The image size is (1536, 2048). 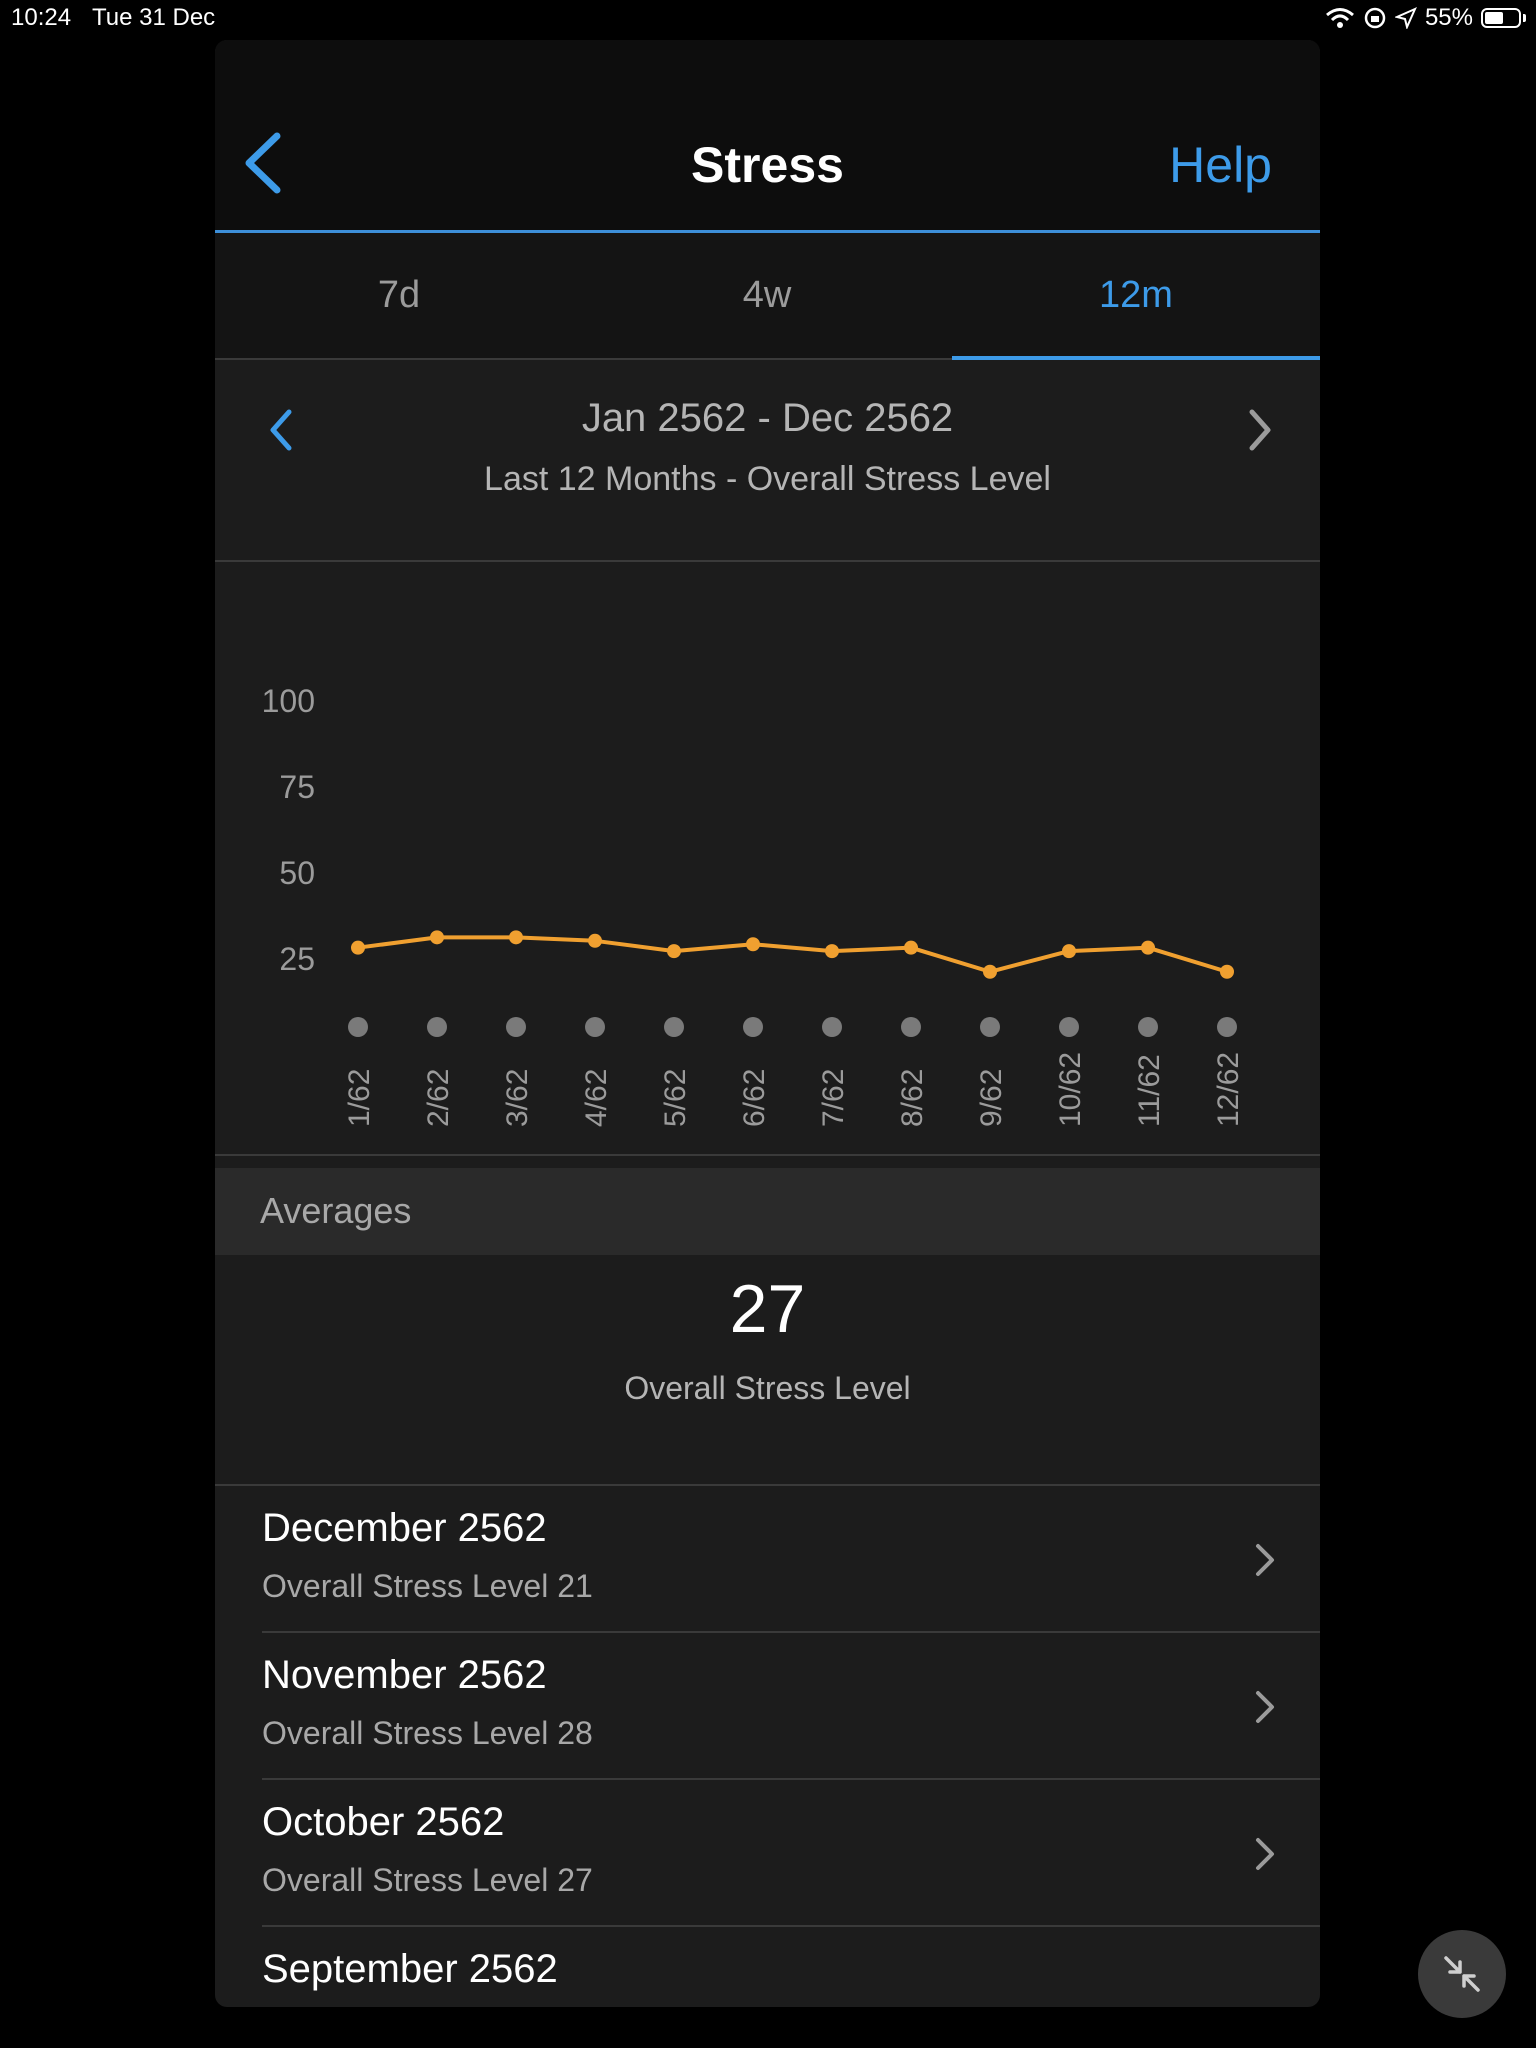 What do you see at coordinates (404, 1675) in the screenshot?
I see `month-title: November 2562` at bounding box center [404, 1675].